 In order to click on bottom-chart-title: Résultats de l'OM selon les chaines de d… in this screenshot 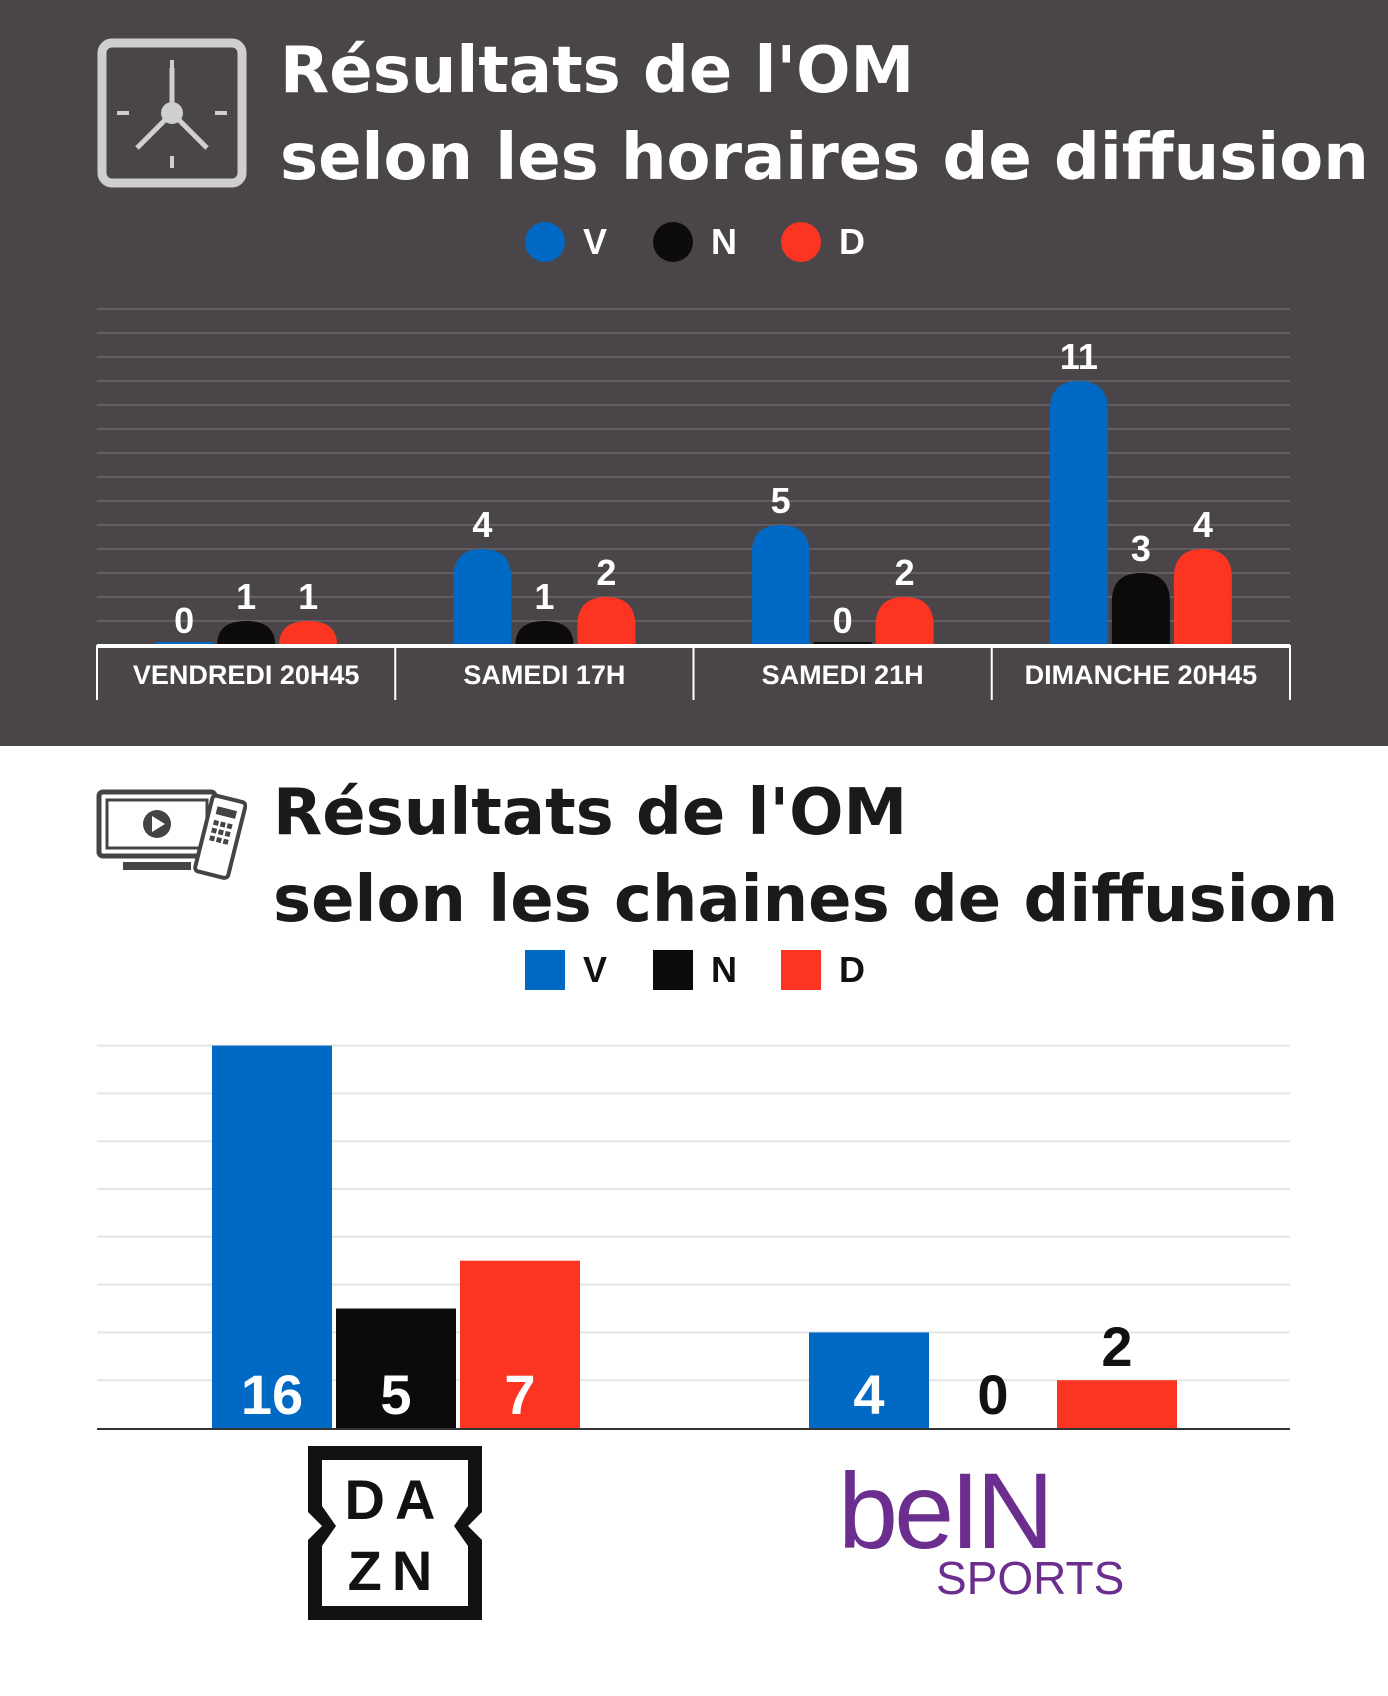, I will do `click(805, 857)`.